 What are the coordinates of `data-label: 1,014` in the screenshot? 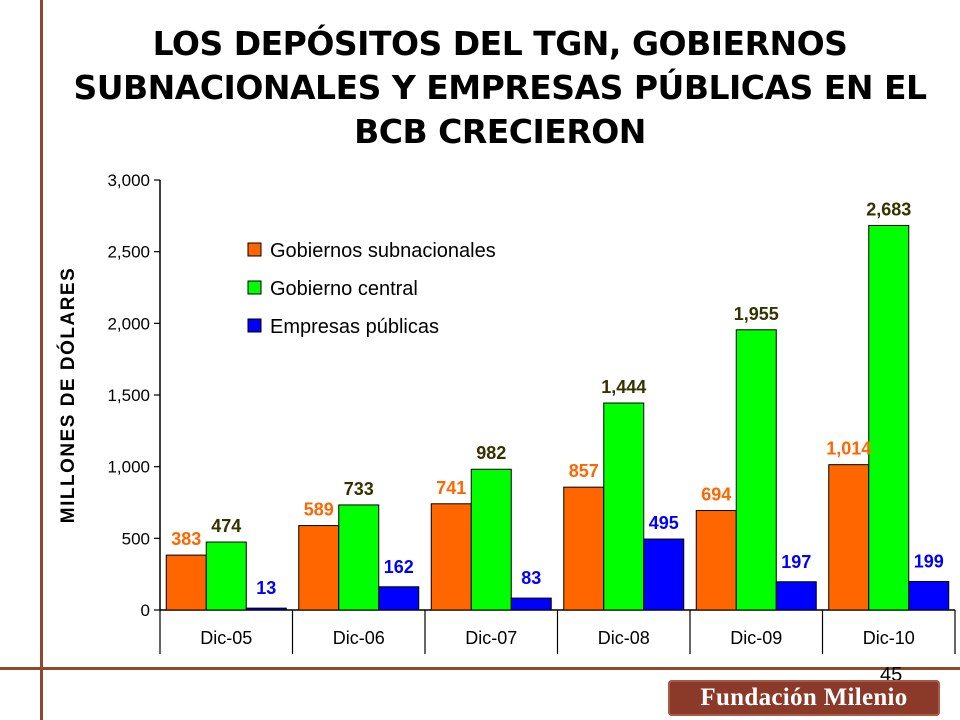 It's located at (848, 449).